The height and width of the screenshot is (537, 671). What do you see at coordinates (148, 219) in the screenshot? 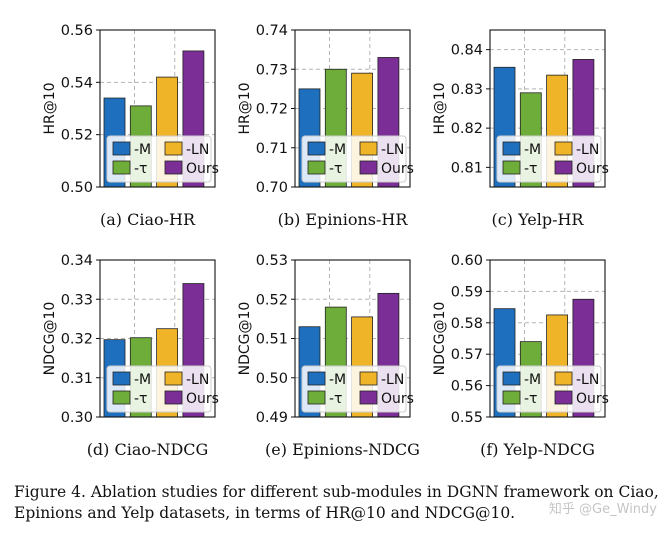
I see `subcaption: (a) Ciao-HR` at bounding box center [148, 219].